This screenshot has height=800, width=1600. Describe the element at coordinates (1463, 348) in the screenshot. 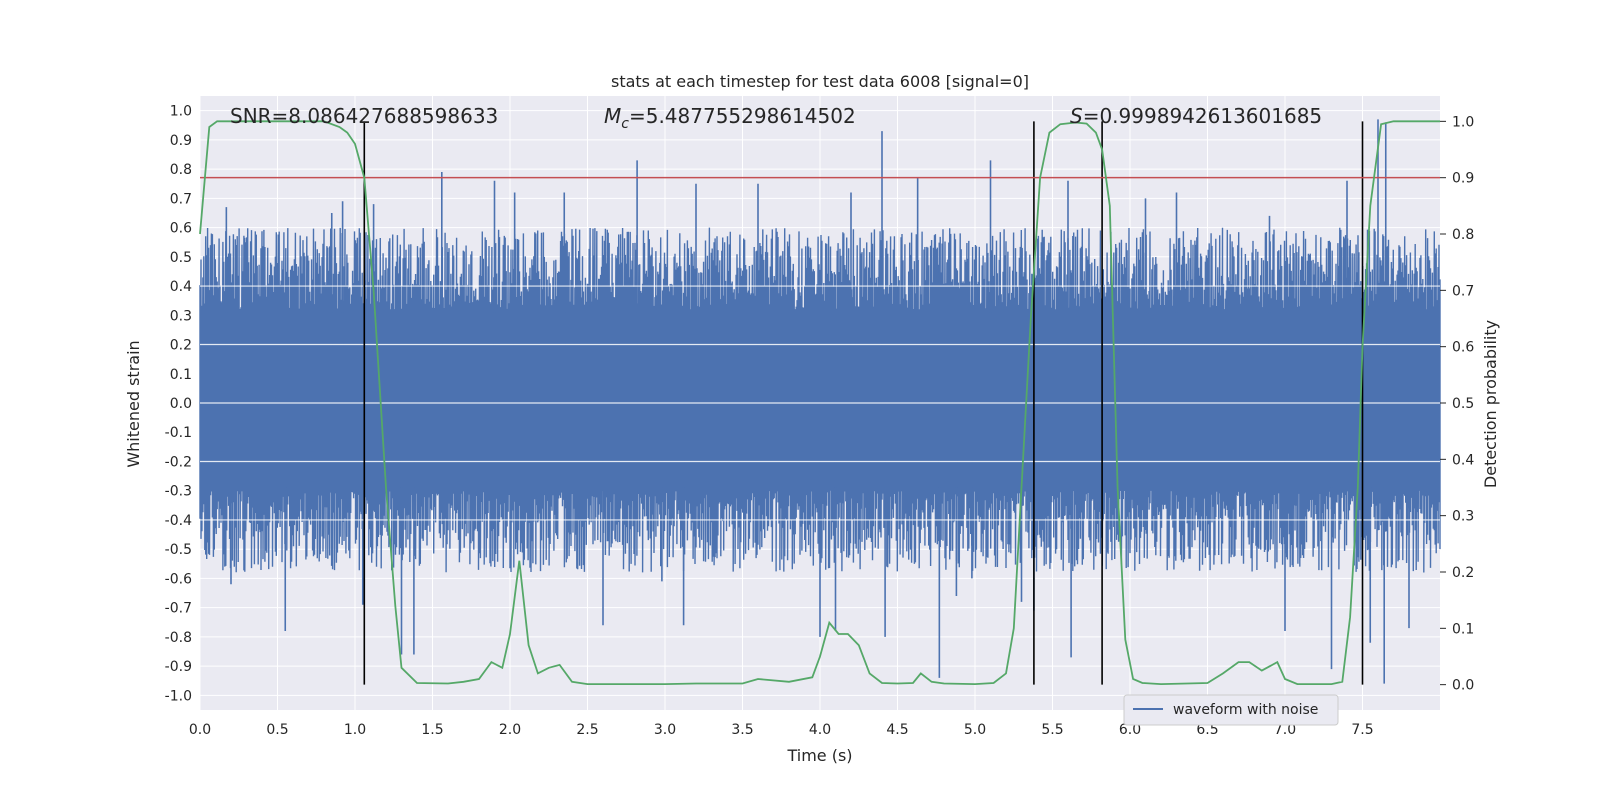

I see `y-right-tick-label: 0.6` at that location.